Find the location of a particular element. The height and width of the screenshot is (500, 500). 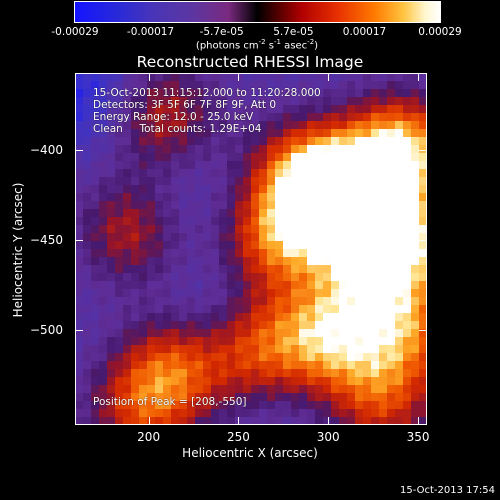

x-tick-mark is located at coordinates (419, 77).